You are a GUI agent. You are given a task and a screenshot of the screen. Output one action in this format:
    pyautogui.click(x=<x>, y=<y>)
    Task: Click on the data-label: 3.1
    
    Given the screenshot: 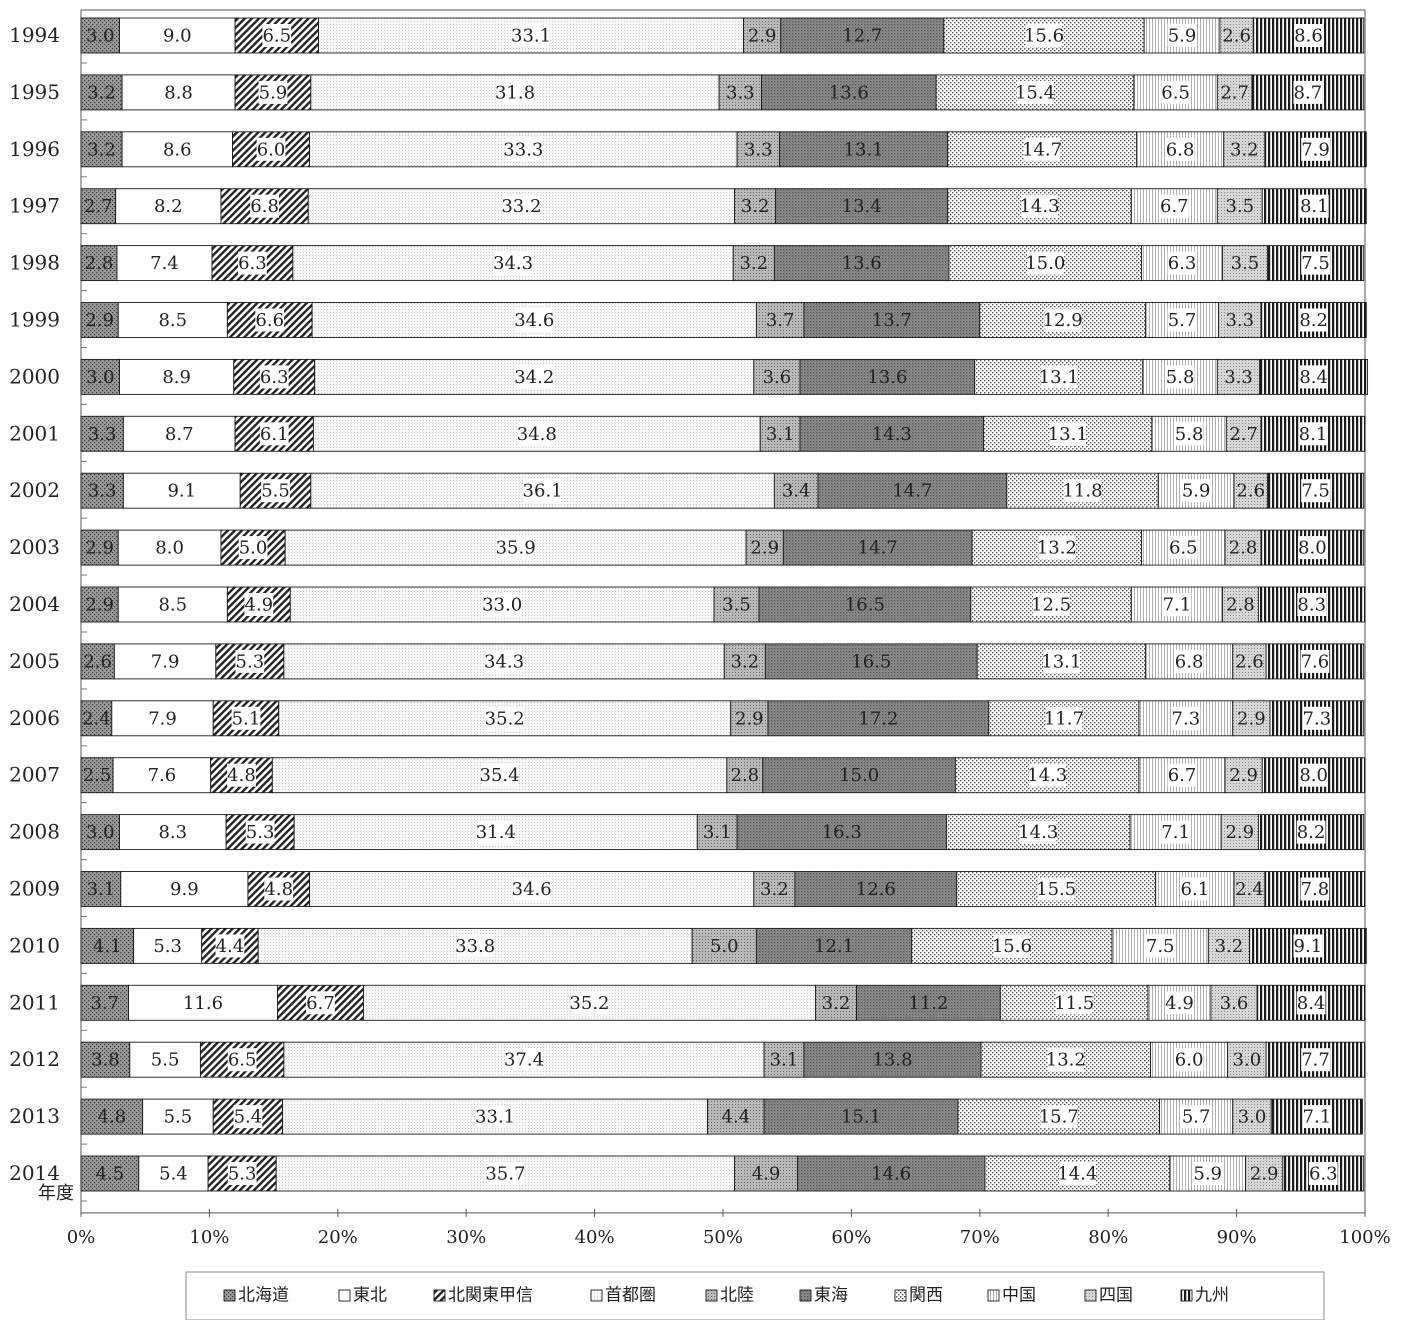 What is the action you would take?
    pyautogui.click(x=717, y=832)
    